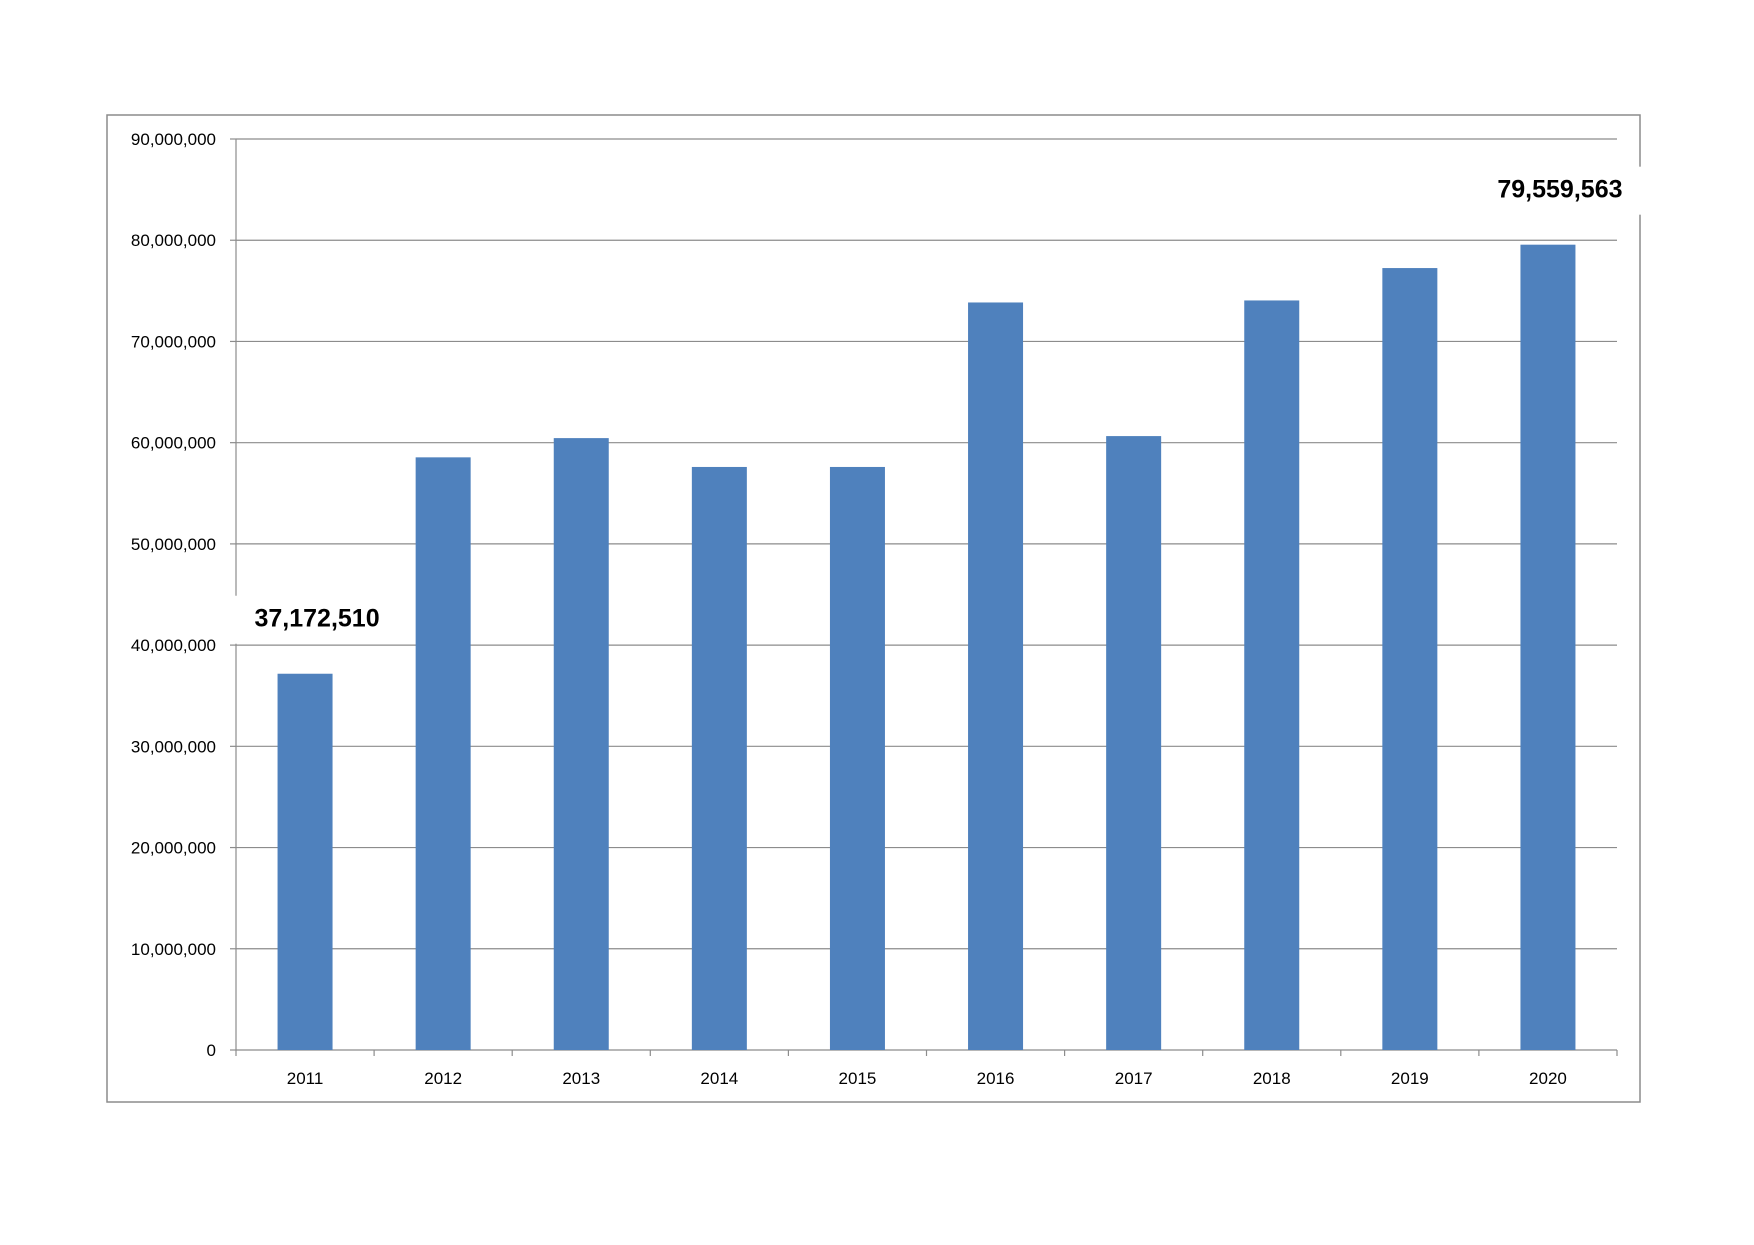 The height and width of the screenshot is (1245, 1754). Describe the element at coordinates (173, 443) in the screenshot. I see `y-tick-label: 60,000,000` at that location.